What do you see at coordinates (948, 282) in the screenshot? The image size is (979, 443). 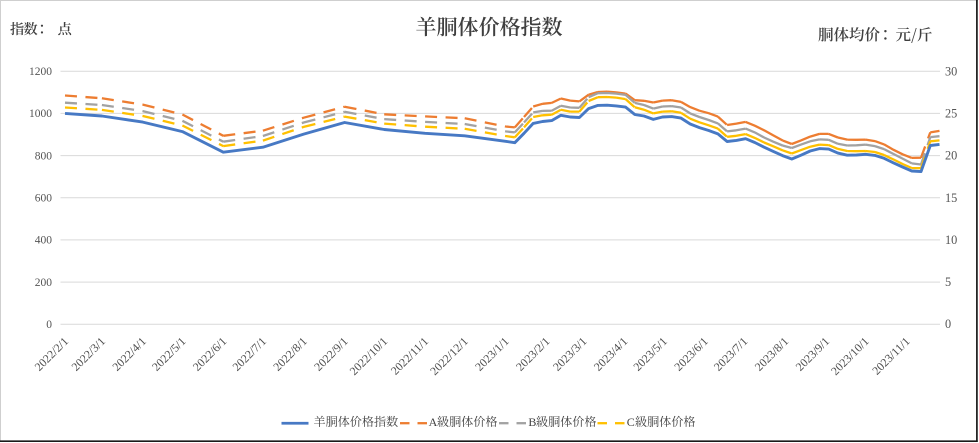 I see `svg-text: 5` at bounding box center [948, 282].